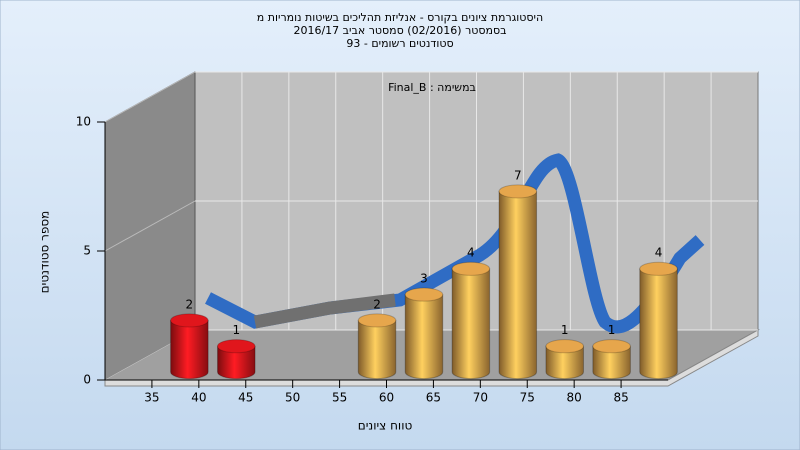  What do you see at coordinates (83, 122) in the screenshot?
I see `y-tick-label: 10` at bounding box center [83, 122].